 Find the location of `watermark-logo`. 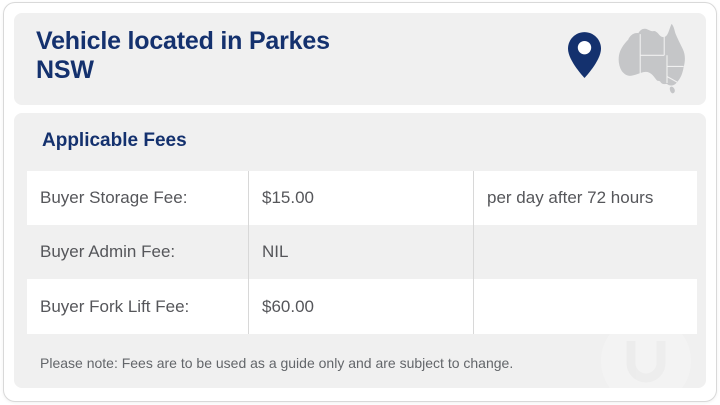

watermark-logo is located at coordinates (646, 350).